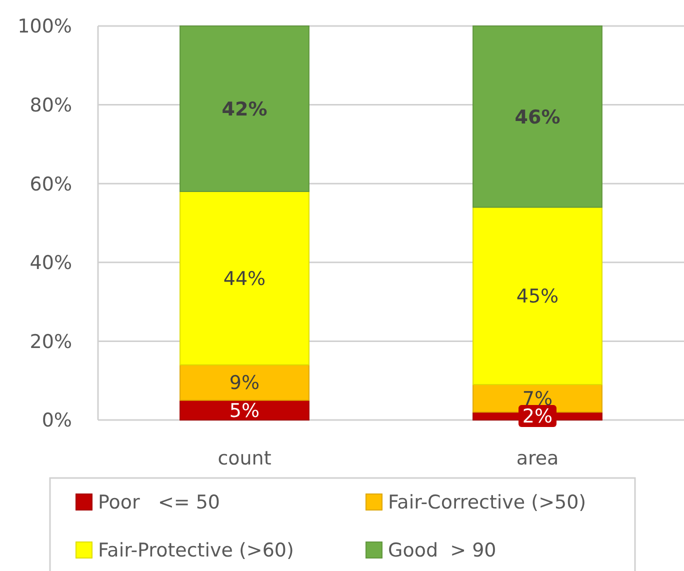 The width and height of the screenshot is (684, 571). What do you see at coordinates (45, 27) in the screenshot?
I see `y-tick-label: 100%` at bounding box center [45, 27].